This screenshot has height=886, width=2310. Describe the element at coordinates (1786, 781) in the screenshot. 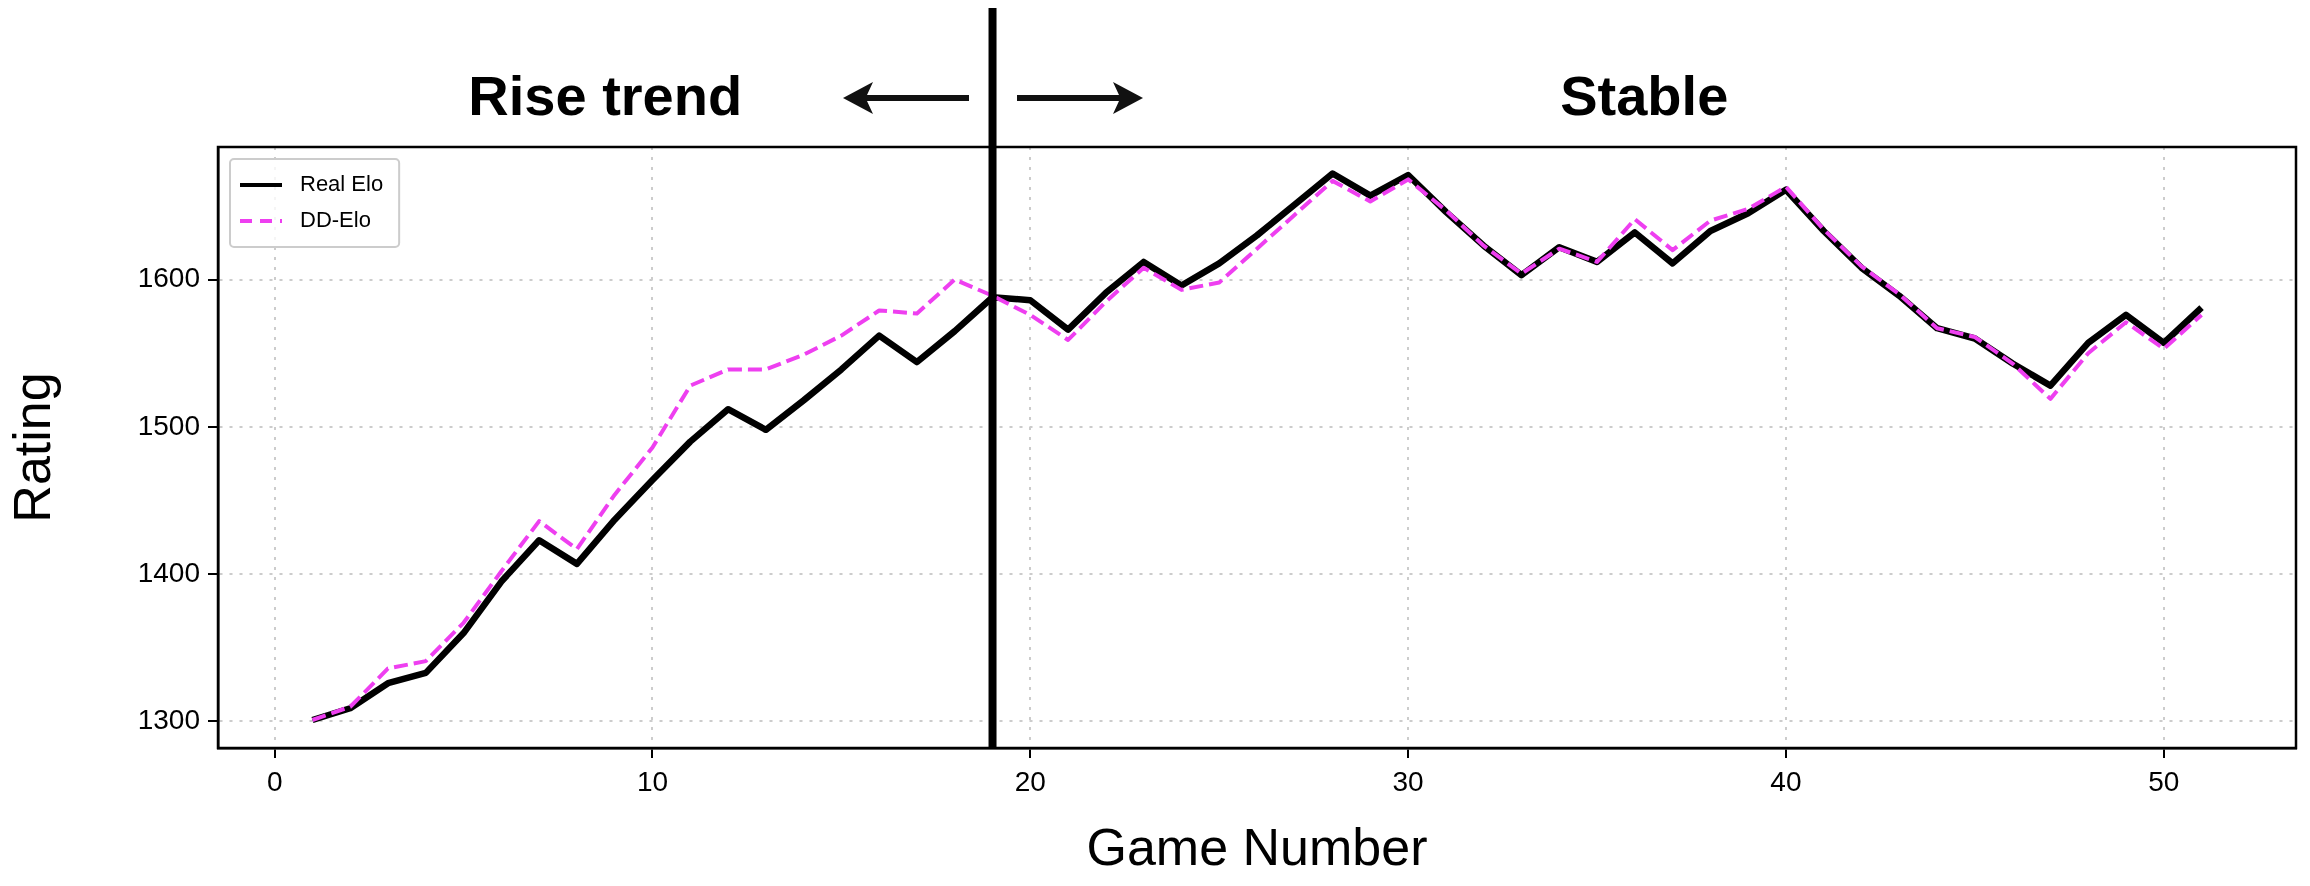

I see `x-tick-label: 40` at that location.